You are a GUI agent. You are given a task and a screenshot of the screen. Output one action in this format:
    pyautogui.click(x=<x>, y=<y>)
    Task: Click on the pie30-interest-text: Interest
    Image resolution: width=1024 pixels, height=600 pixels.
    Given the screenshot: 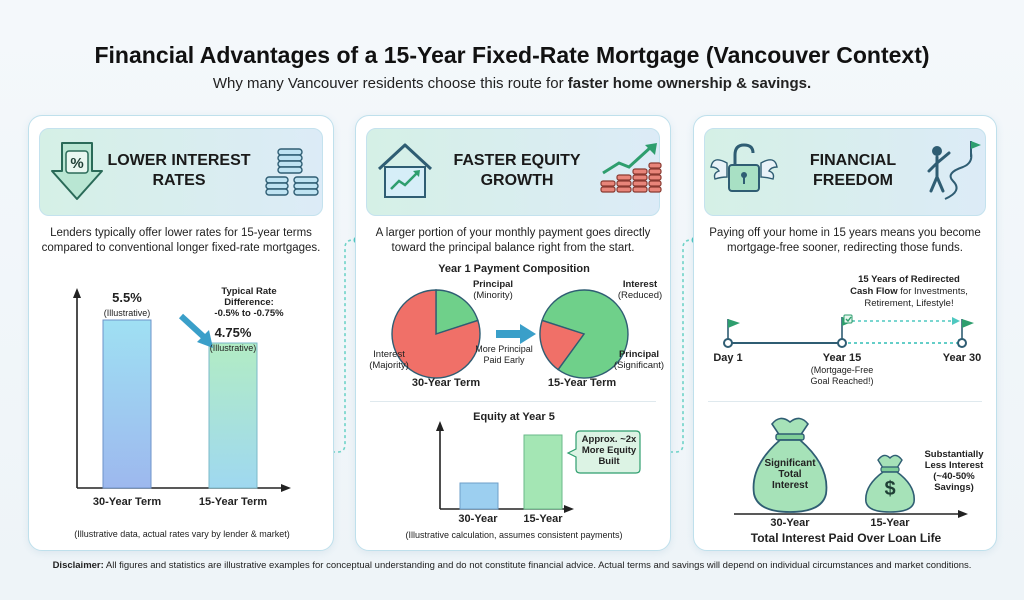 What is the action you would take?
    pyautogui.click(x=389, y=354)
    